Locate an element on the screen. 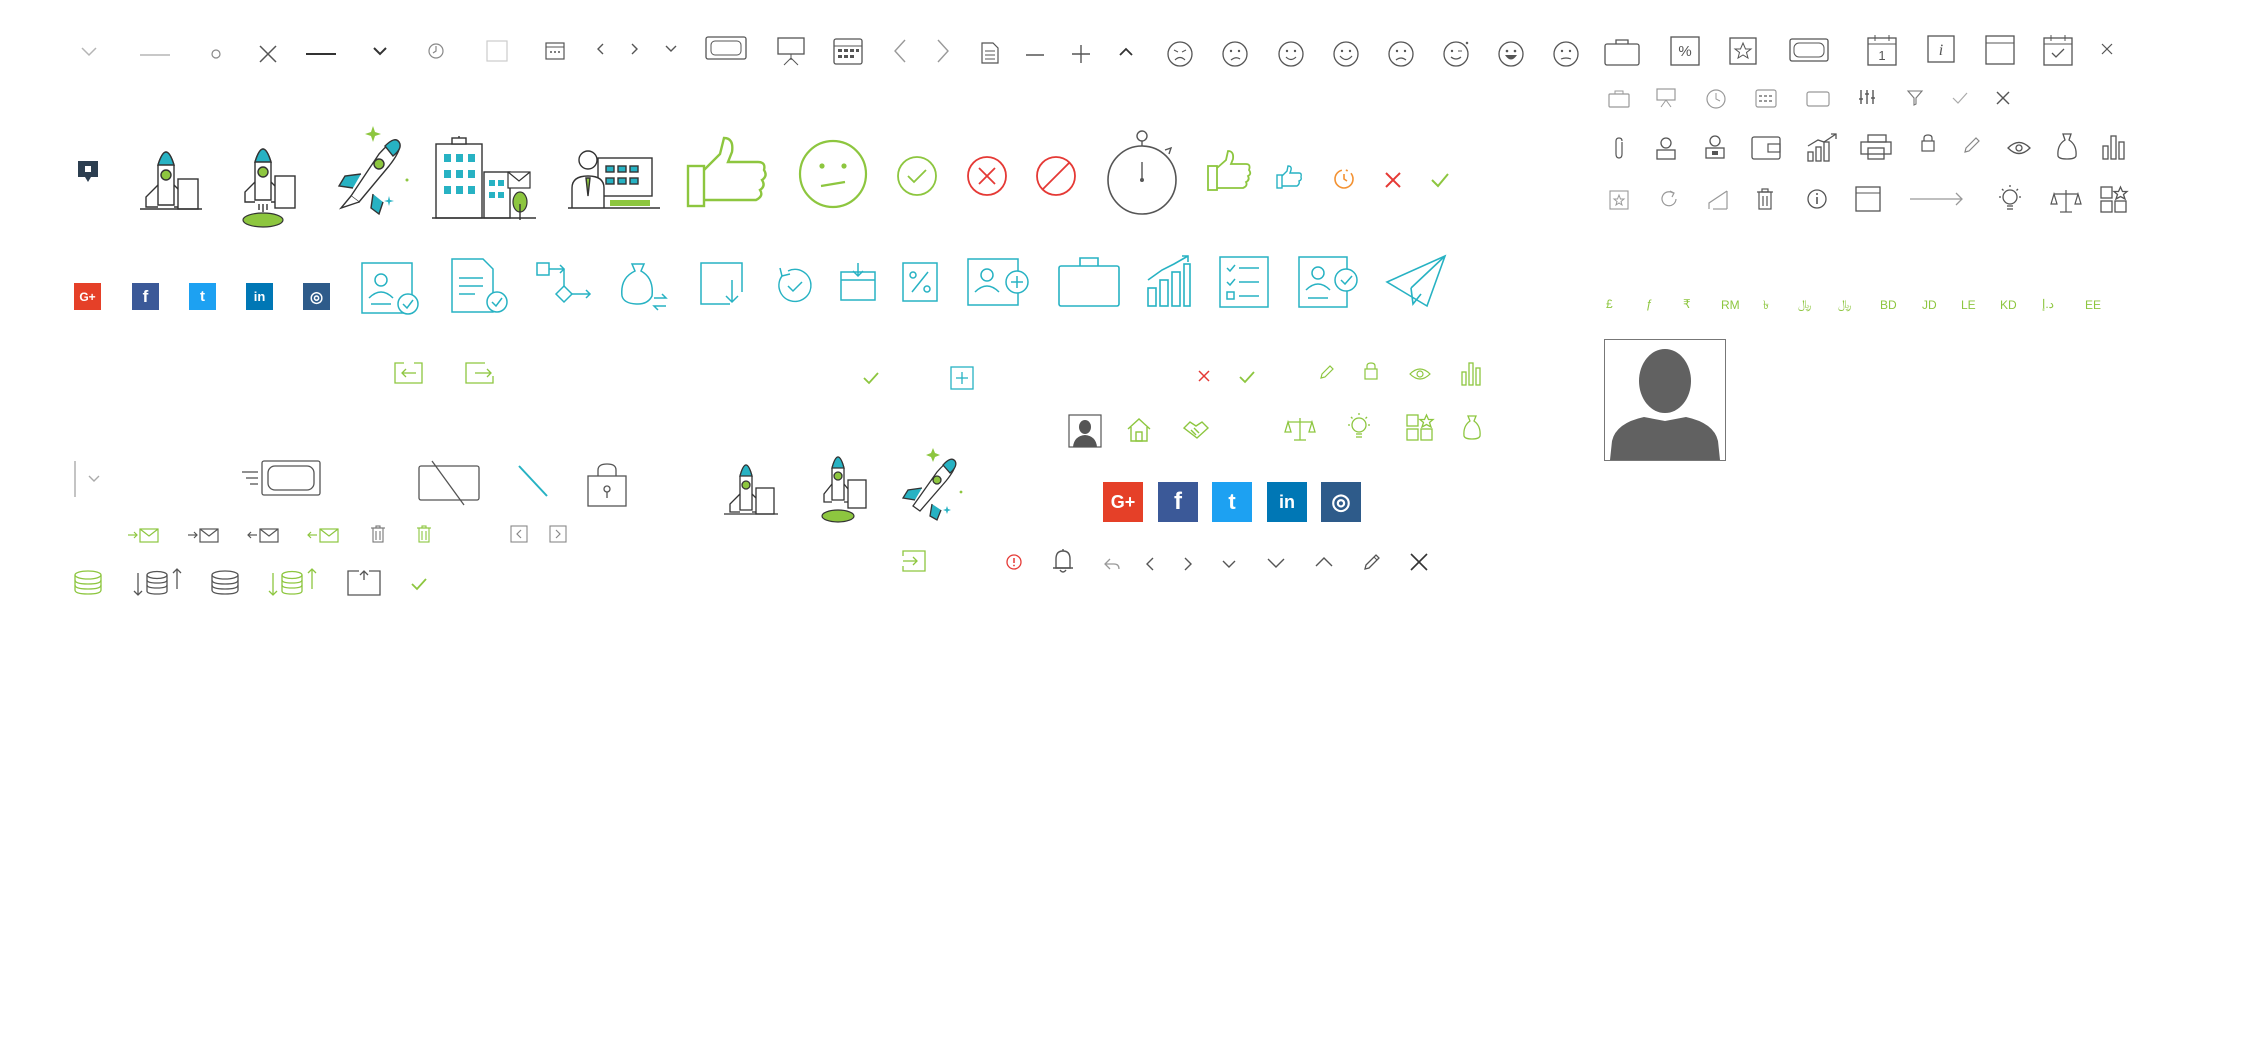  chevron-up-wide-icon is located at coordinates (1324, 562).